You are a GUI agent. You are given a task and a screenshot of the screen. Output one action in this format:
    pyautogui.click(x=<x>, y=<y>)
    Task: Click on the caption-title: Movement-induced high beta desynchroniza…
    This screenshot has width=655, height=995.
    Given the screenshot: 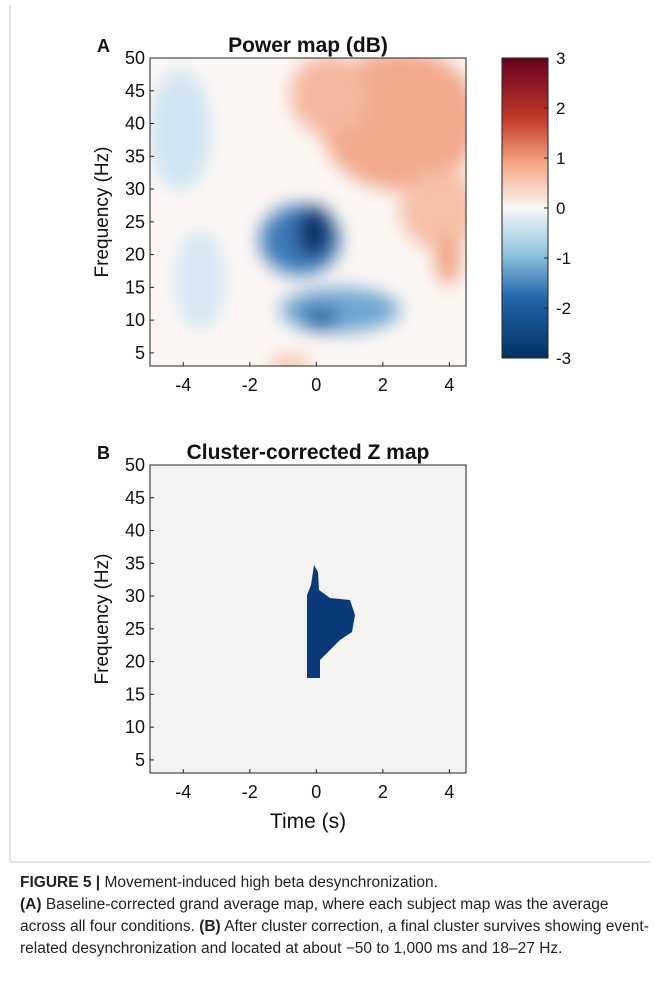 What is the action you would take?
    pyautogui.click(x=271, y=882)
    